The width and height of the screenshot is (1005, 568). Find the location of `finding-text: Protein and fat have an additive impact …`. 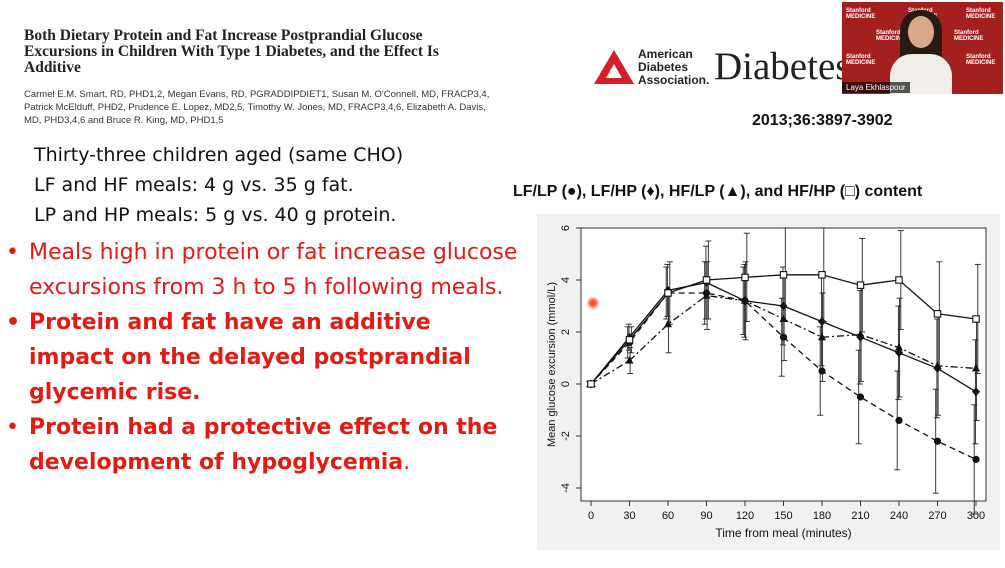

finding-text: Protein and fat have an additive impact … is located at coordinates (250, 357).